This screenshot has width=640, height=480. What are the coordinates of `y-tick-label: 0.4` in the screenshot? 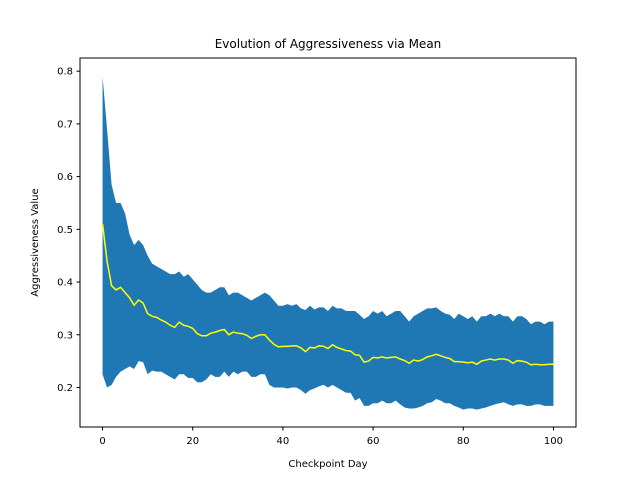 It's located at (65, 283).